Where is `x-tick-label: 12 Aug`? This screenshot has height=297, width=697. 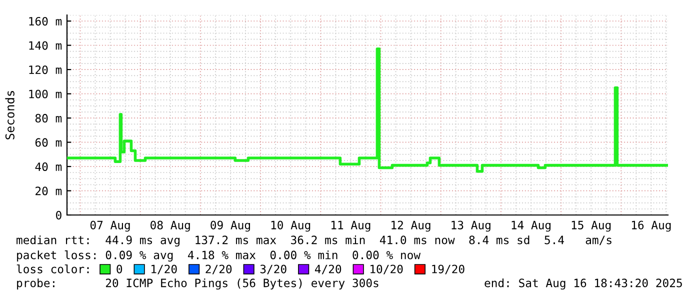 x-tick-label: 12 Aug is located at coordinates (411, 226).